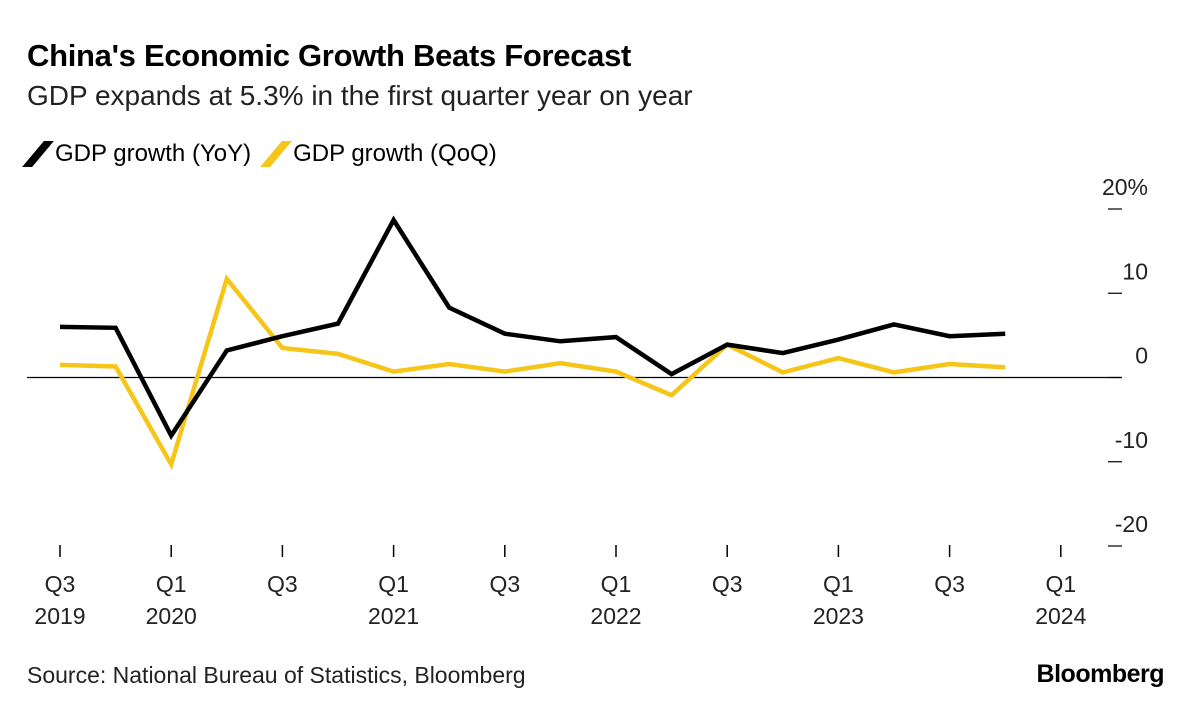 The width and height of the screenshot is (1200, 716). I want to click on chart-title: China's Economic Growth Beats Forecast, so click(329, 55).